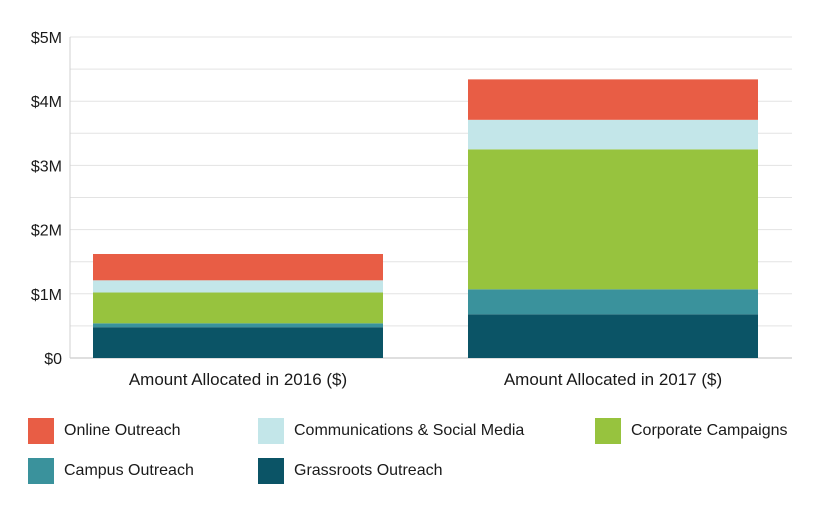  What do you see at coordinates (129, 470) in the screenshot?
I see `legend-label: Campus Outreach` at bounding box center [129, 470].